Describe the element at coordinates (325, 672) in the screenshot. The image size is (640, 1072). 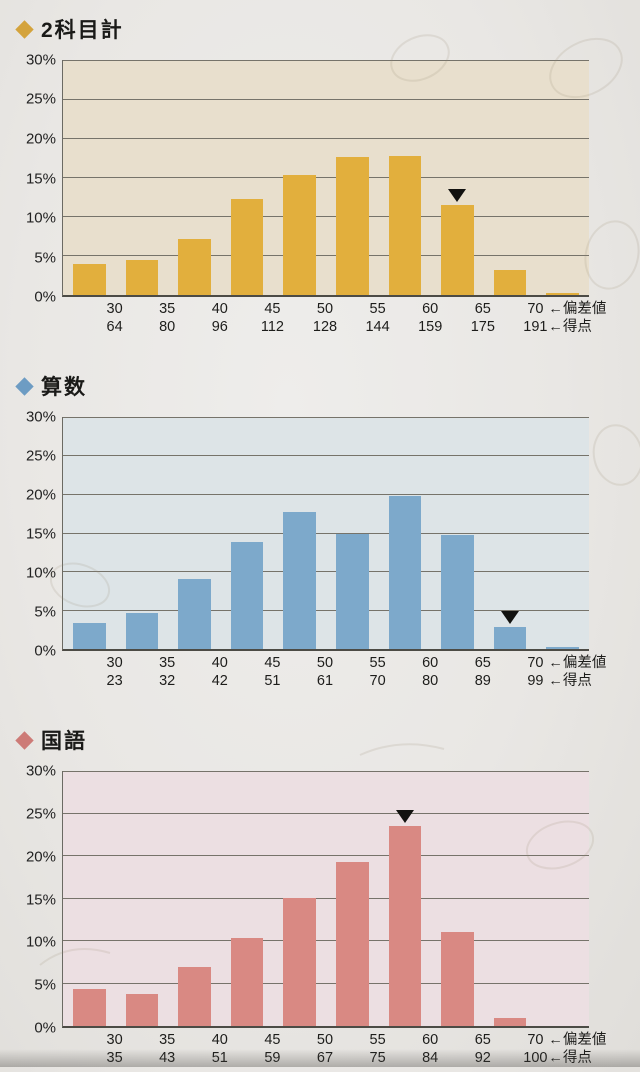
I see `x-axis-boundary-label: 50 61` at that location.